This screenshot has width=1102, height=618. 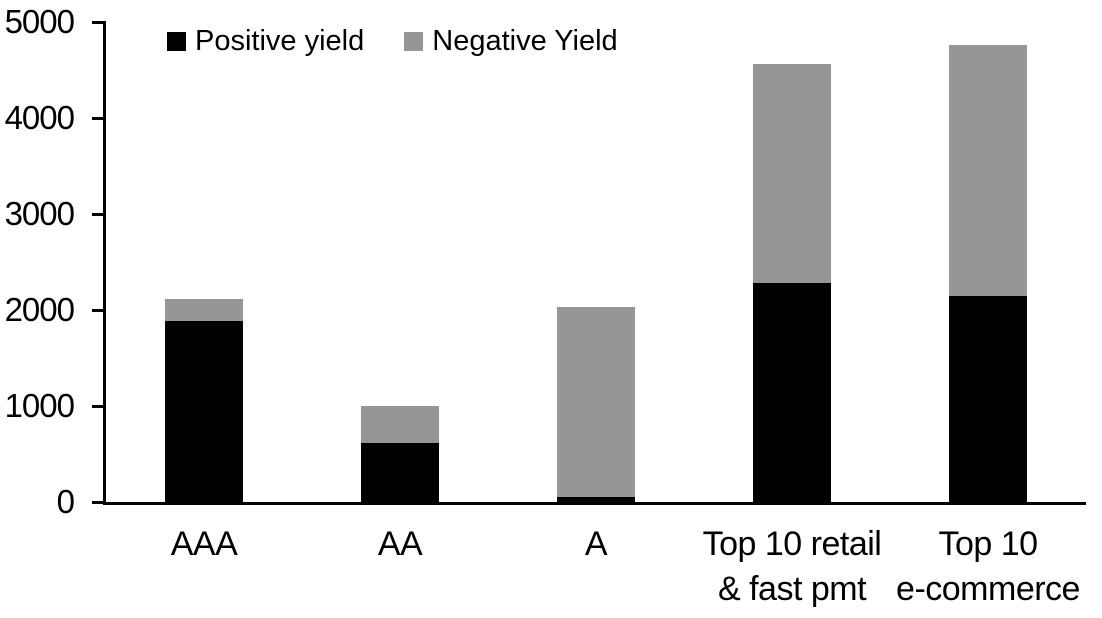 I want to click on bar-top-10-e-commerce, so click(x=988, y=273).